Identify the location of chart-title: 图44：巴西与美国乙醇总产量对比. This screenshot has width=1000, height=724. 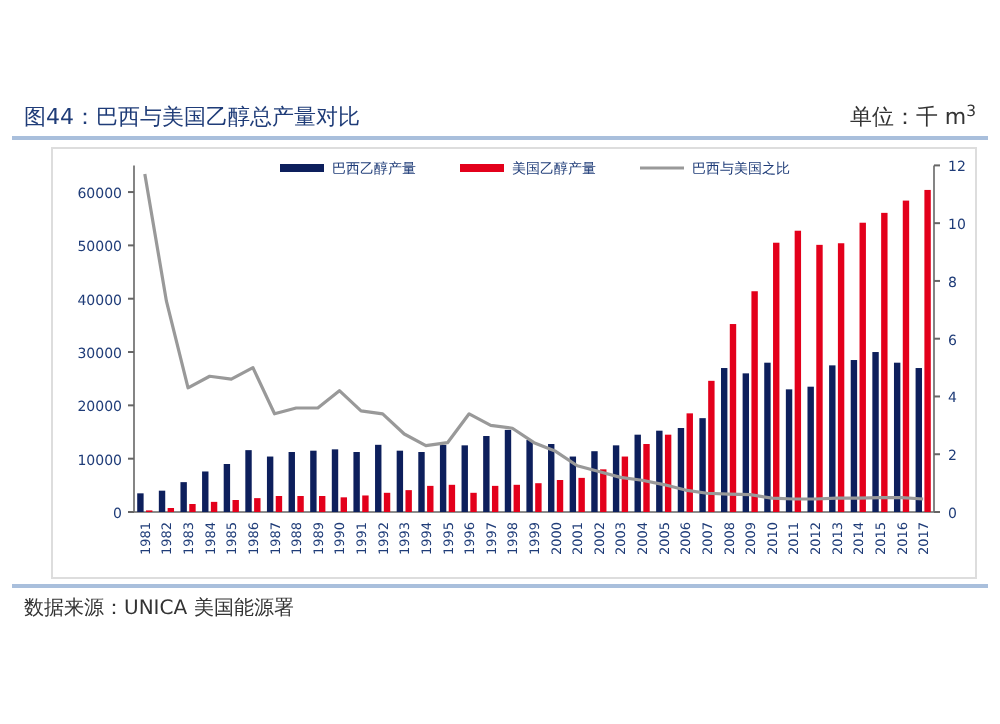
(192, 117).